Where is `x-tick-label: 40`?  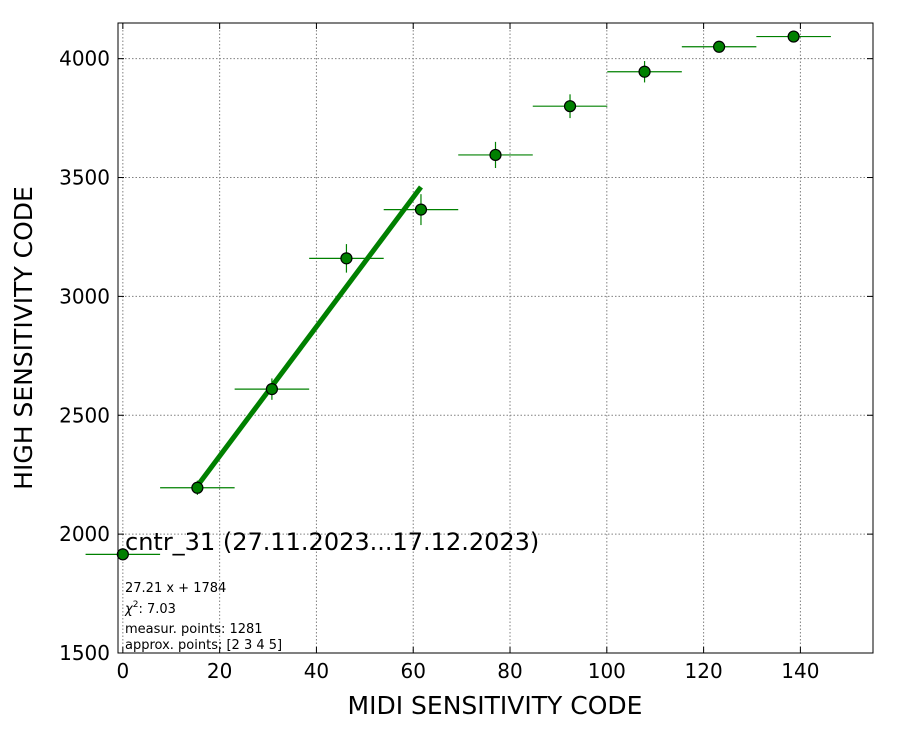
x-tick-label: 40 is located at coordinates (316, 671).